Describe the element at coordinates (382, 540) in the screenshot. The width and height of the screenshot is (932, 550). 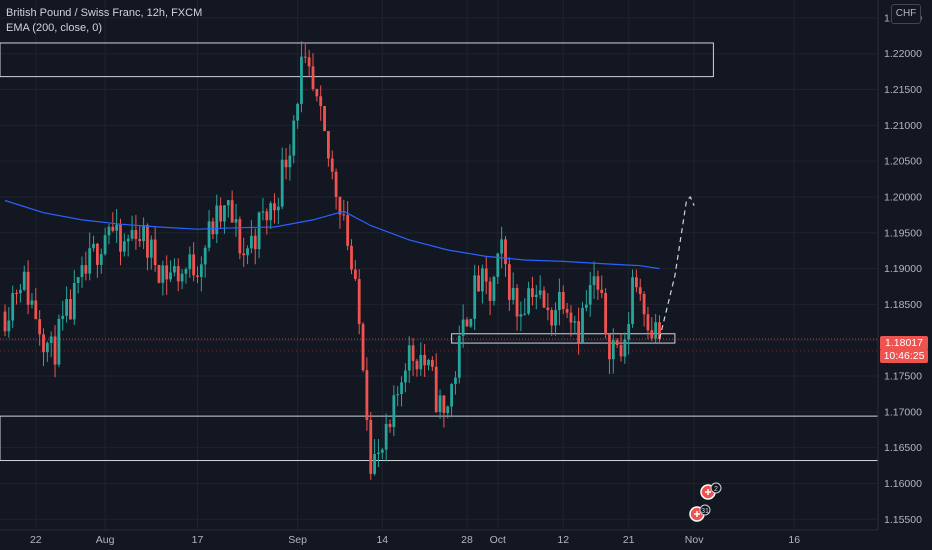
I see `x-tick-label: 14` at that location.